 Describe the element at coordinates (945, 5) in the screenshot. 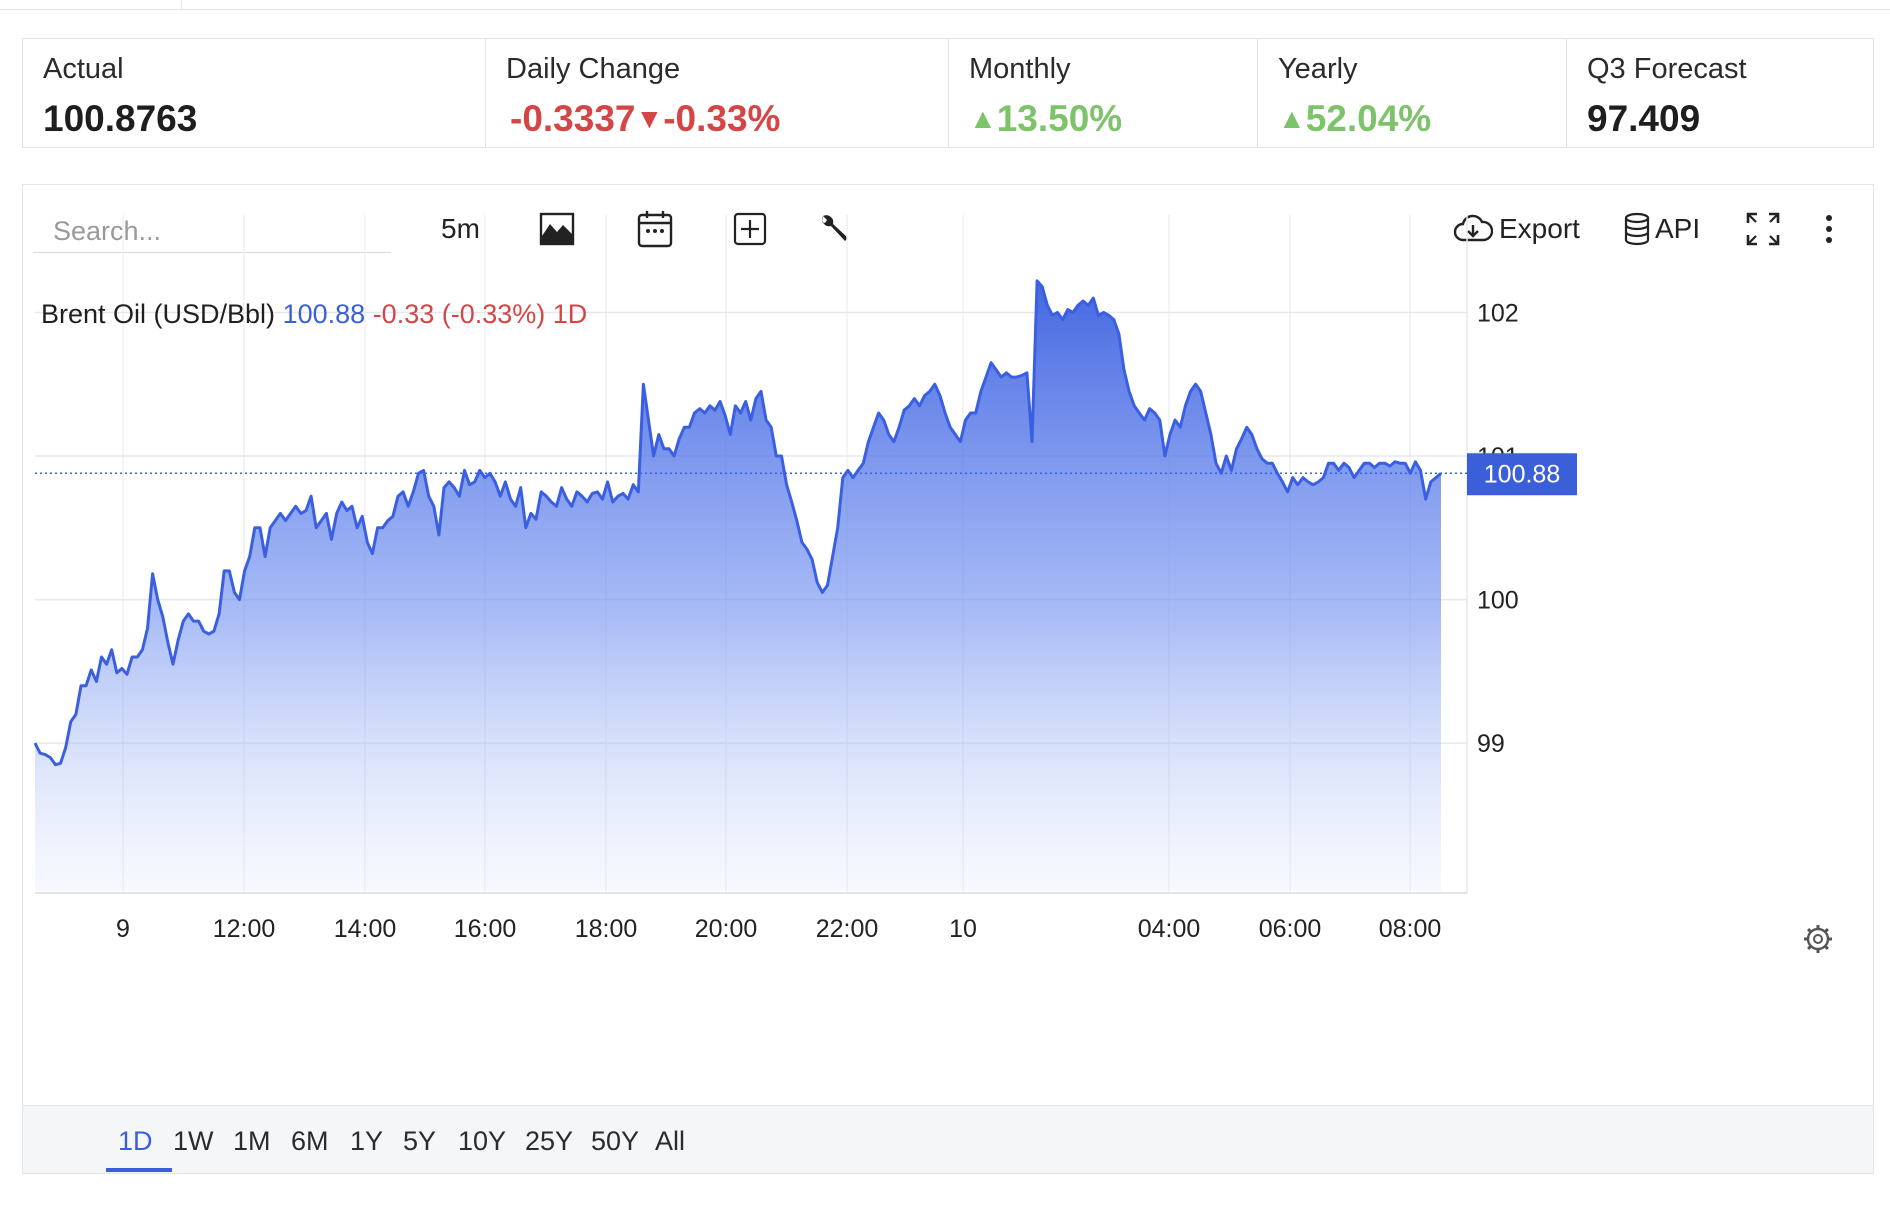

I see `top-tab-strip` at that location.